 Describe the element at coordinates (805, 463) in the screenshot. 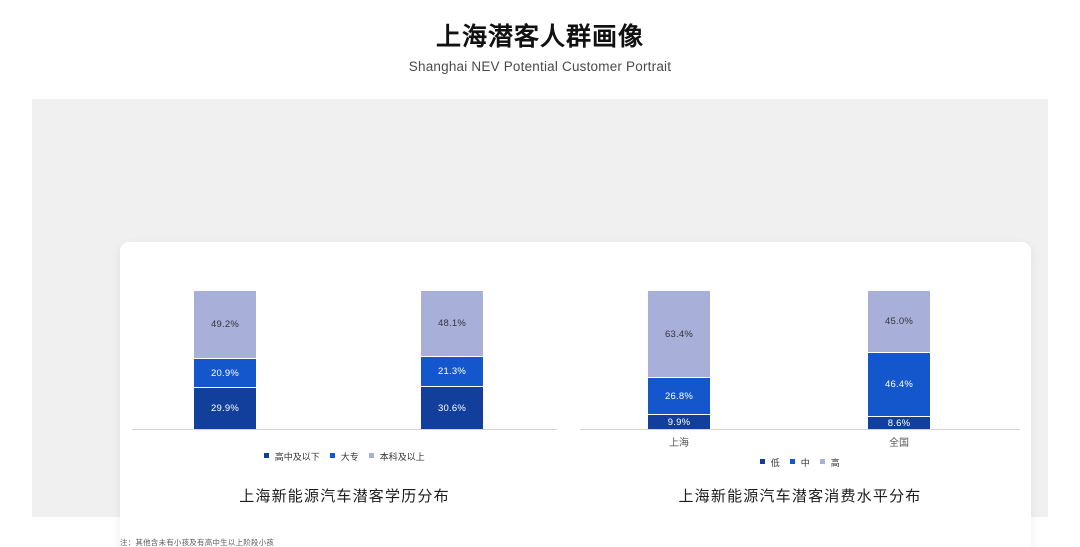

I see `legend-label: 中` at that location.